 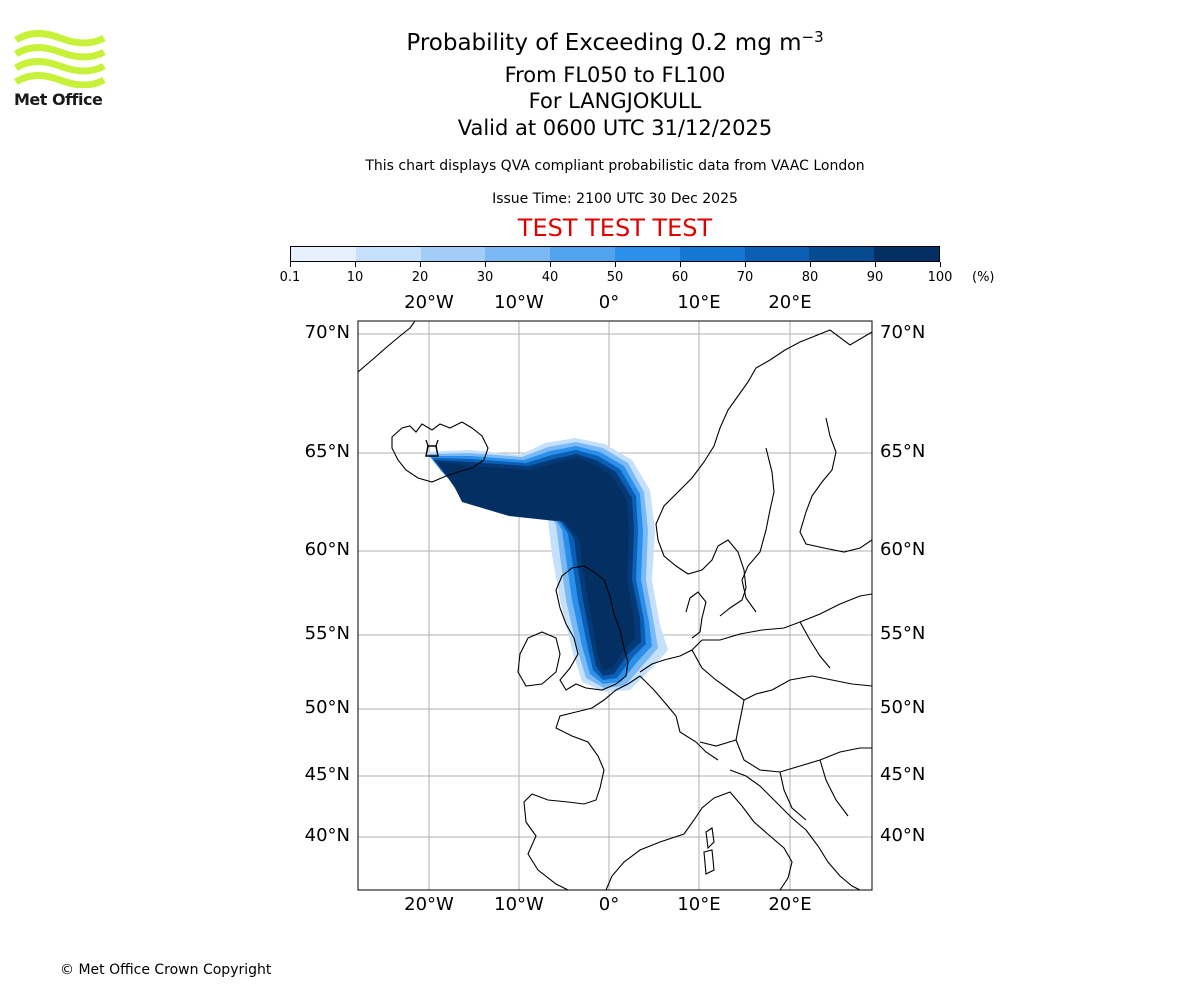 What do you see at coordinates (903, 835) in the screenshot?
I see `lat-label-right: 40°N` at bounding box center [903, 835].